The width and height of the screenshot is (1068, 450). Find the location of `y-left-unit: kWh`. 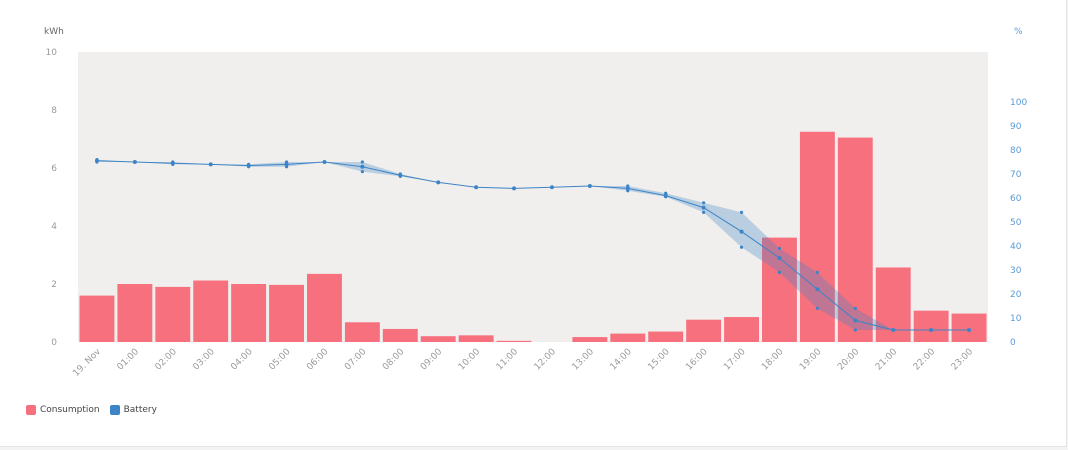

y-left-unit: kWh is located at coordinates (54, 32).